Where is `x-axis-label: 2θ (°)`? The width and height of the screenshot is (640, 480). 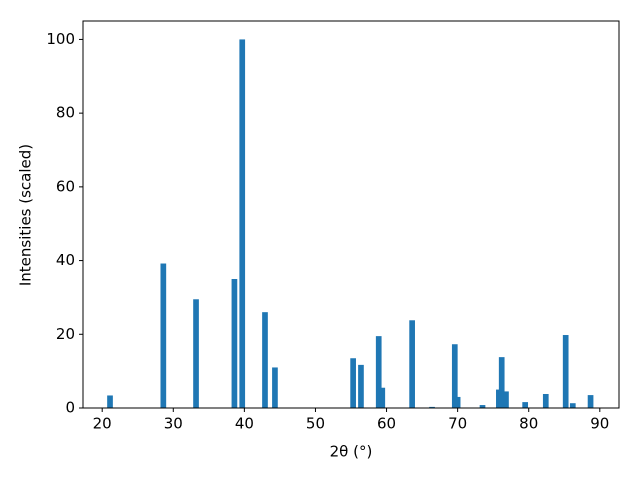
x-axis-label: 2θ (°) is located at coordinates (351, 452).